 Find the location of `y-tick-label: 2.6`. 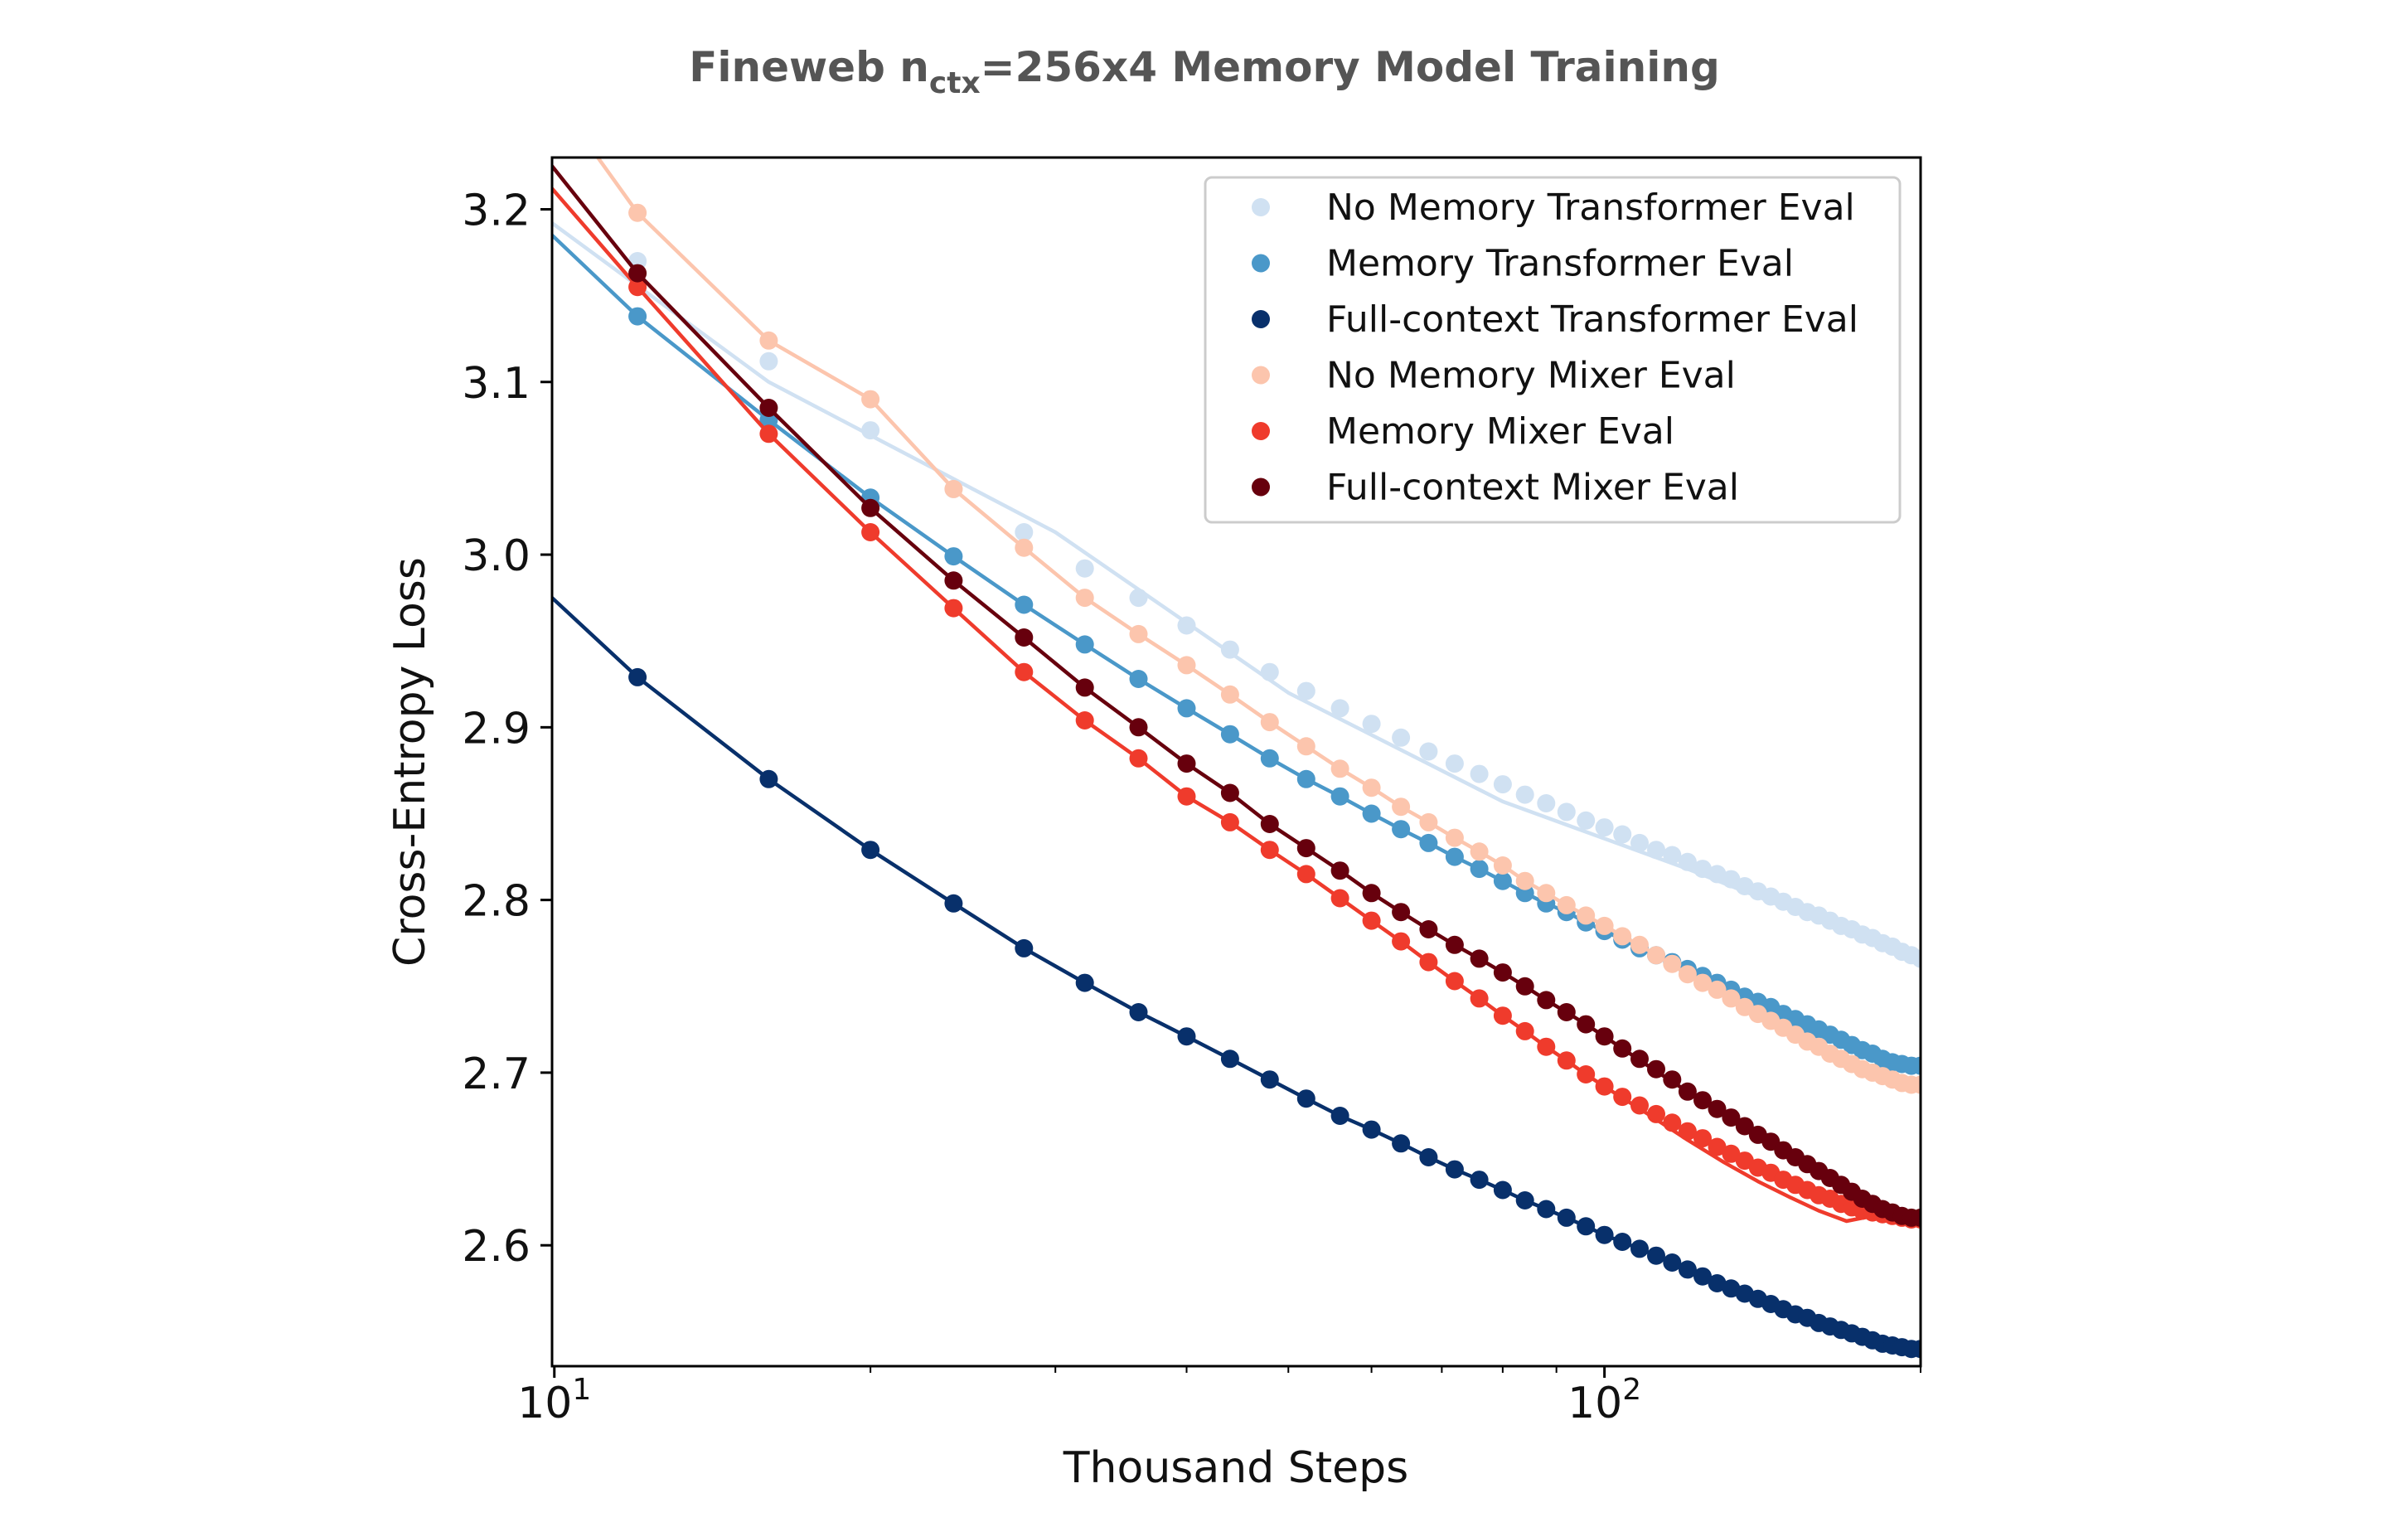

y-tick-label: 2.6 is located at coordinates (496, 1247).